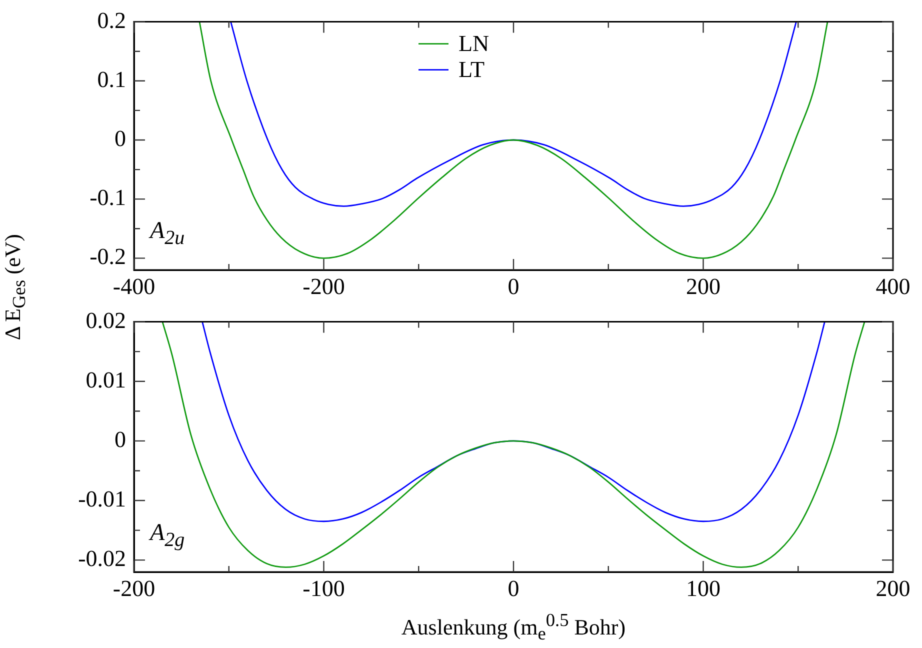 The height and width of the screenshot is (648, 922). What do you see at coordinates (111, 20) in the screenshot?
I see `y-tick-label: 0.2` at bounding box center [111, 20].